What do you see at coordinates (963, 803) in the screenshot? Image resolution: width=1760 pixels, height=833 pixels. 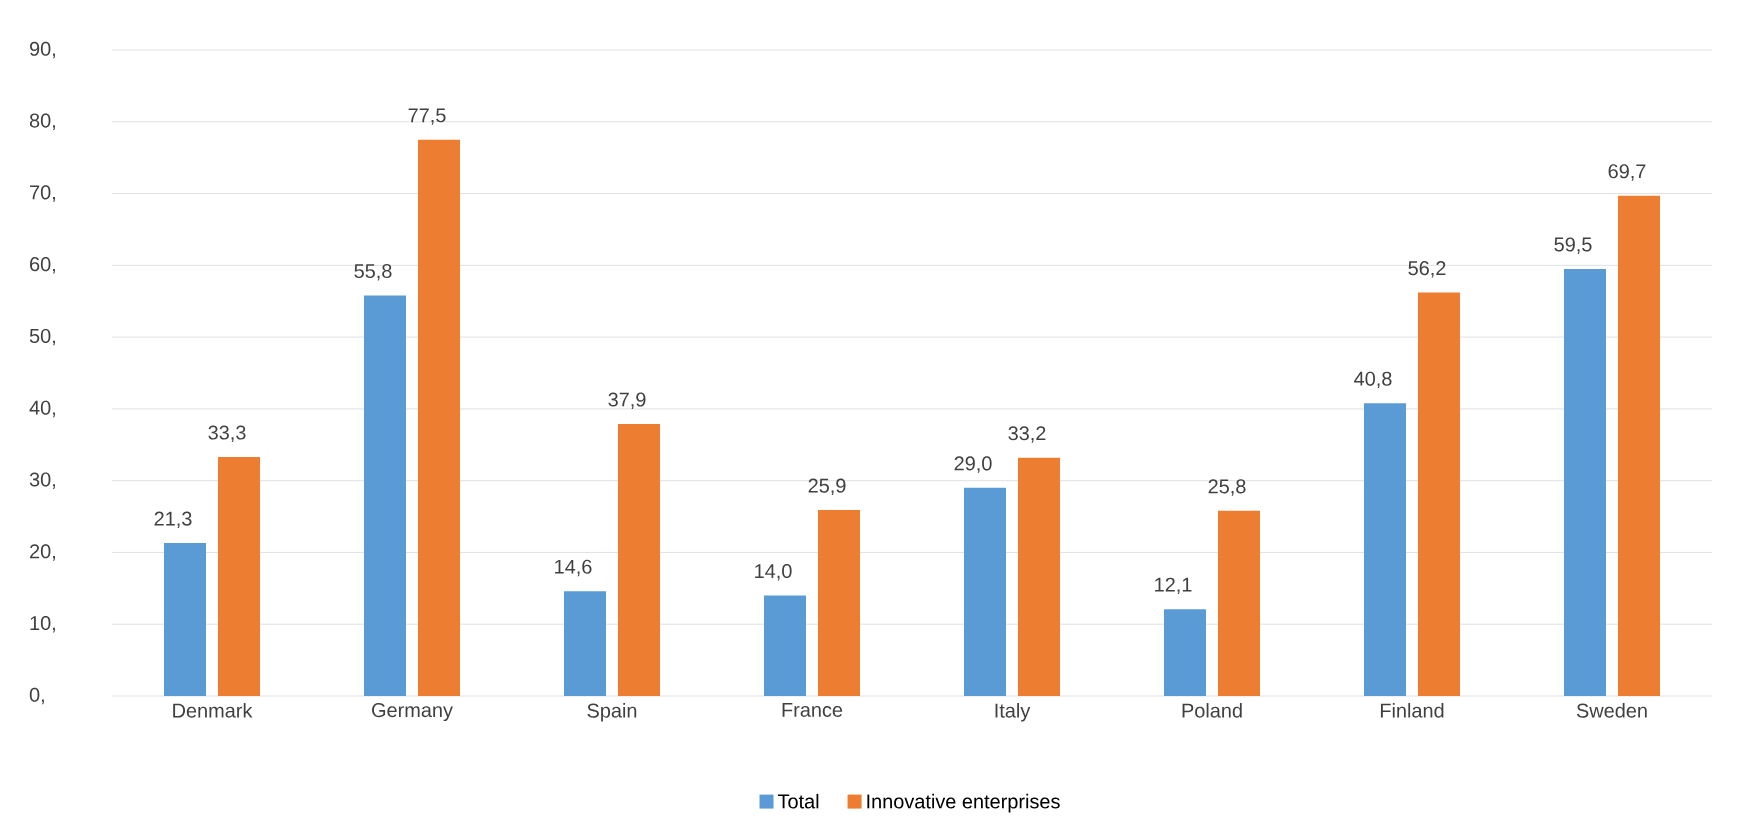 I see `legend-label: Innovative enterprises` at bounding box center [963, 803].